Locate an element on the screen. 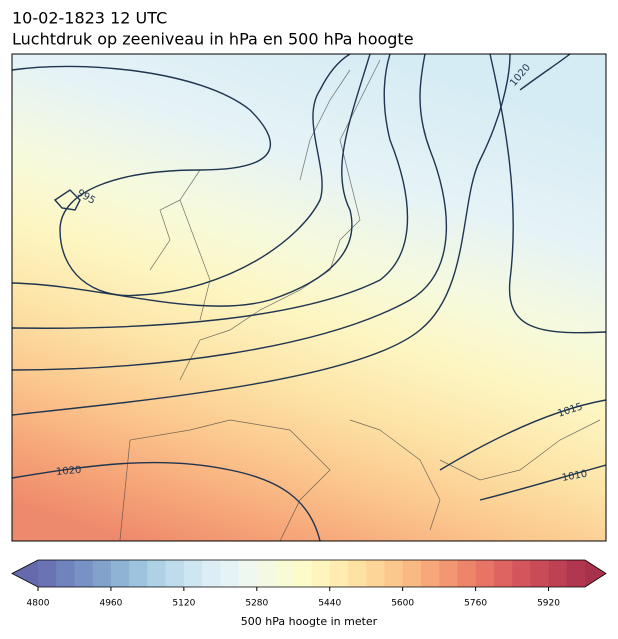 The height and width of the screenshot is (639, 618). tick-label: 5600 is located at coordinates (402, 604).